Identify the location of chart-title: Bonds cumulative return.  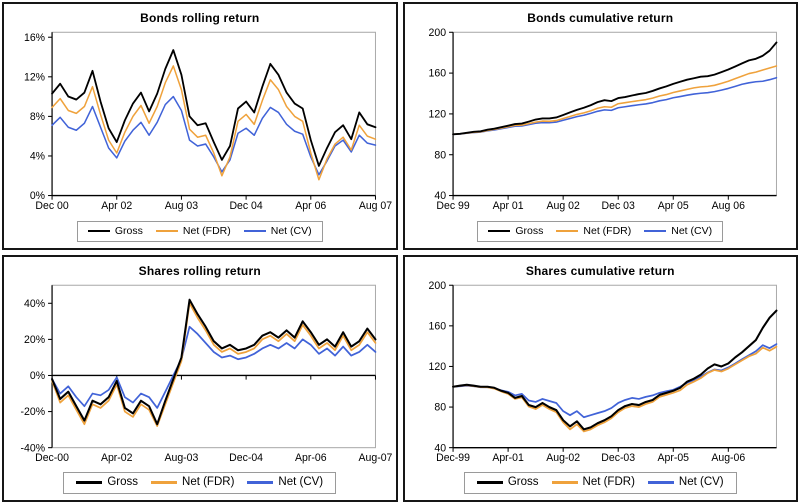
(600, 18).